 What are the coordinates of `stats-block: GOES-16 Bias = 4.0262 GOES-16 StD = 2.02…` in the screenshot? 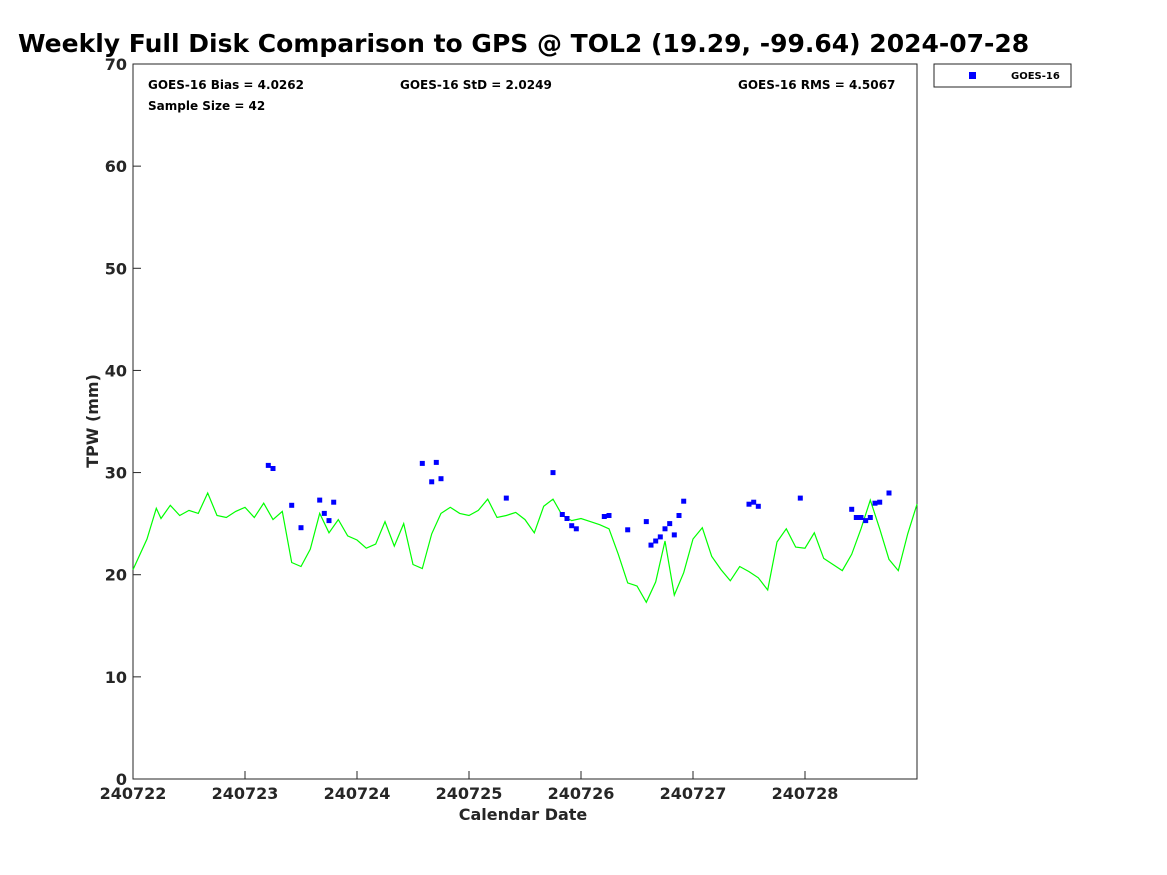 It's located at (521, 95).